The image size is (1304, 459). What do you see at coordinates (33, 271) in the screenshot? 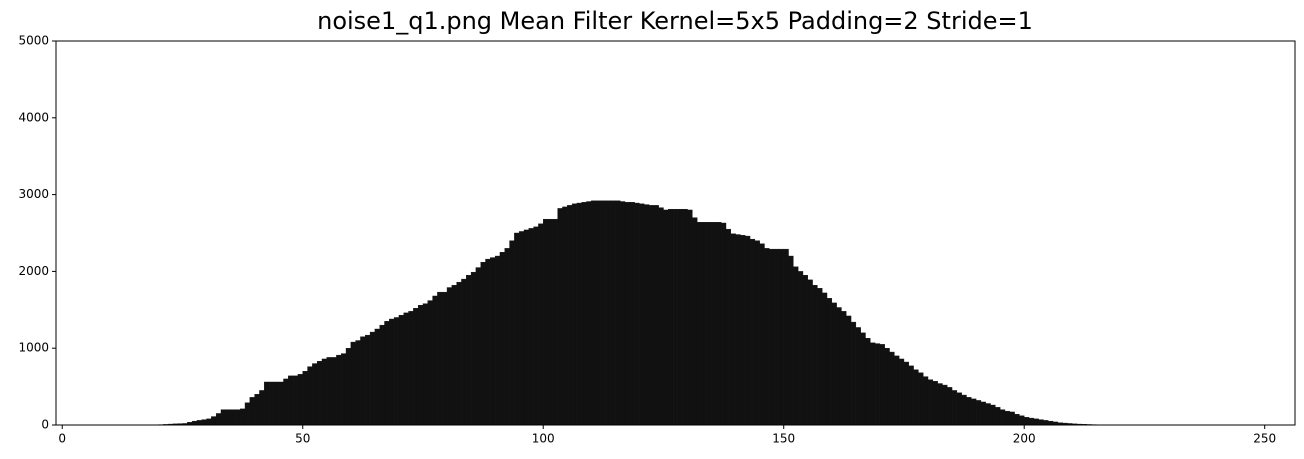
I see `y-tick-label: 2000` at bounding box center [33, 271].